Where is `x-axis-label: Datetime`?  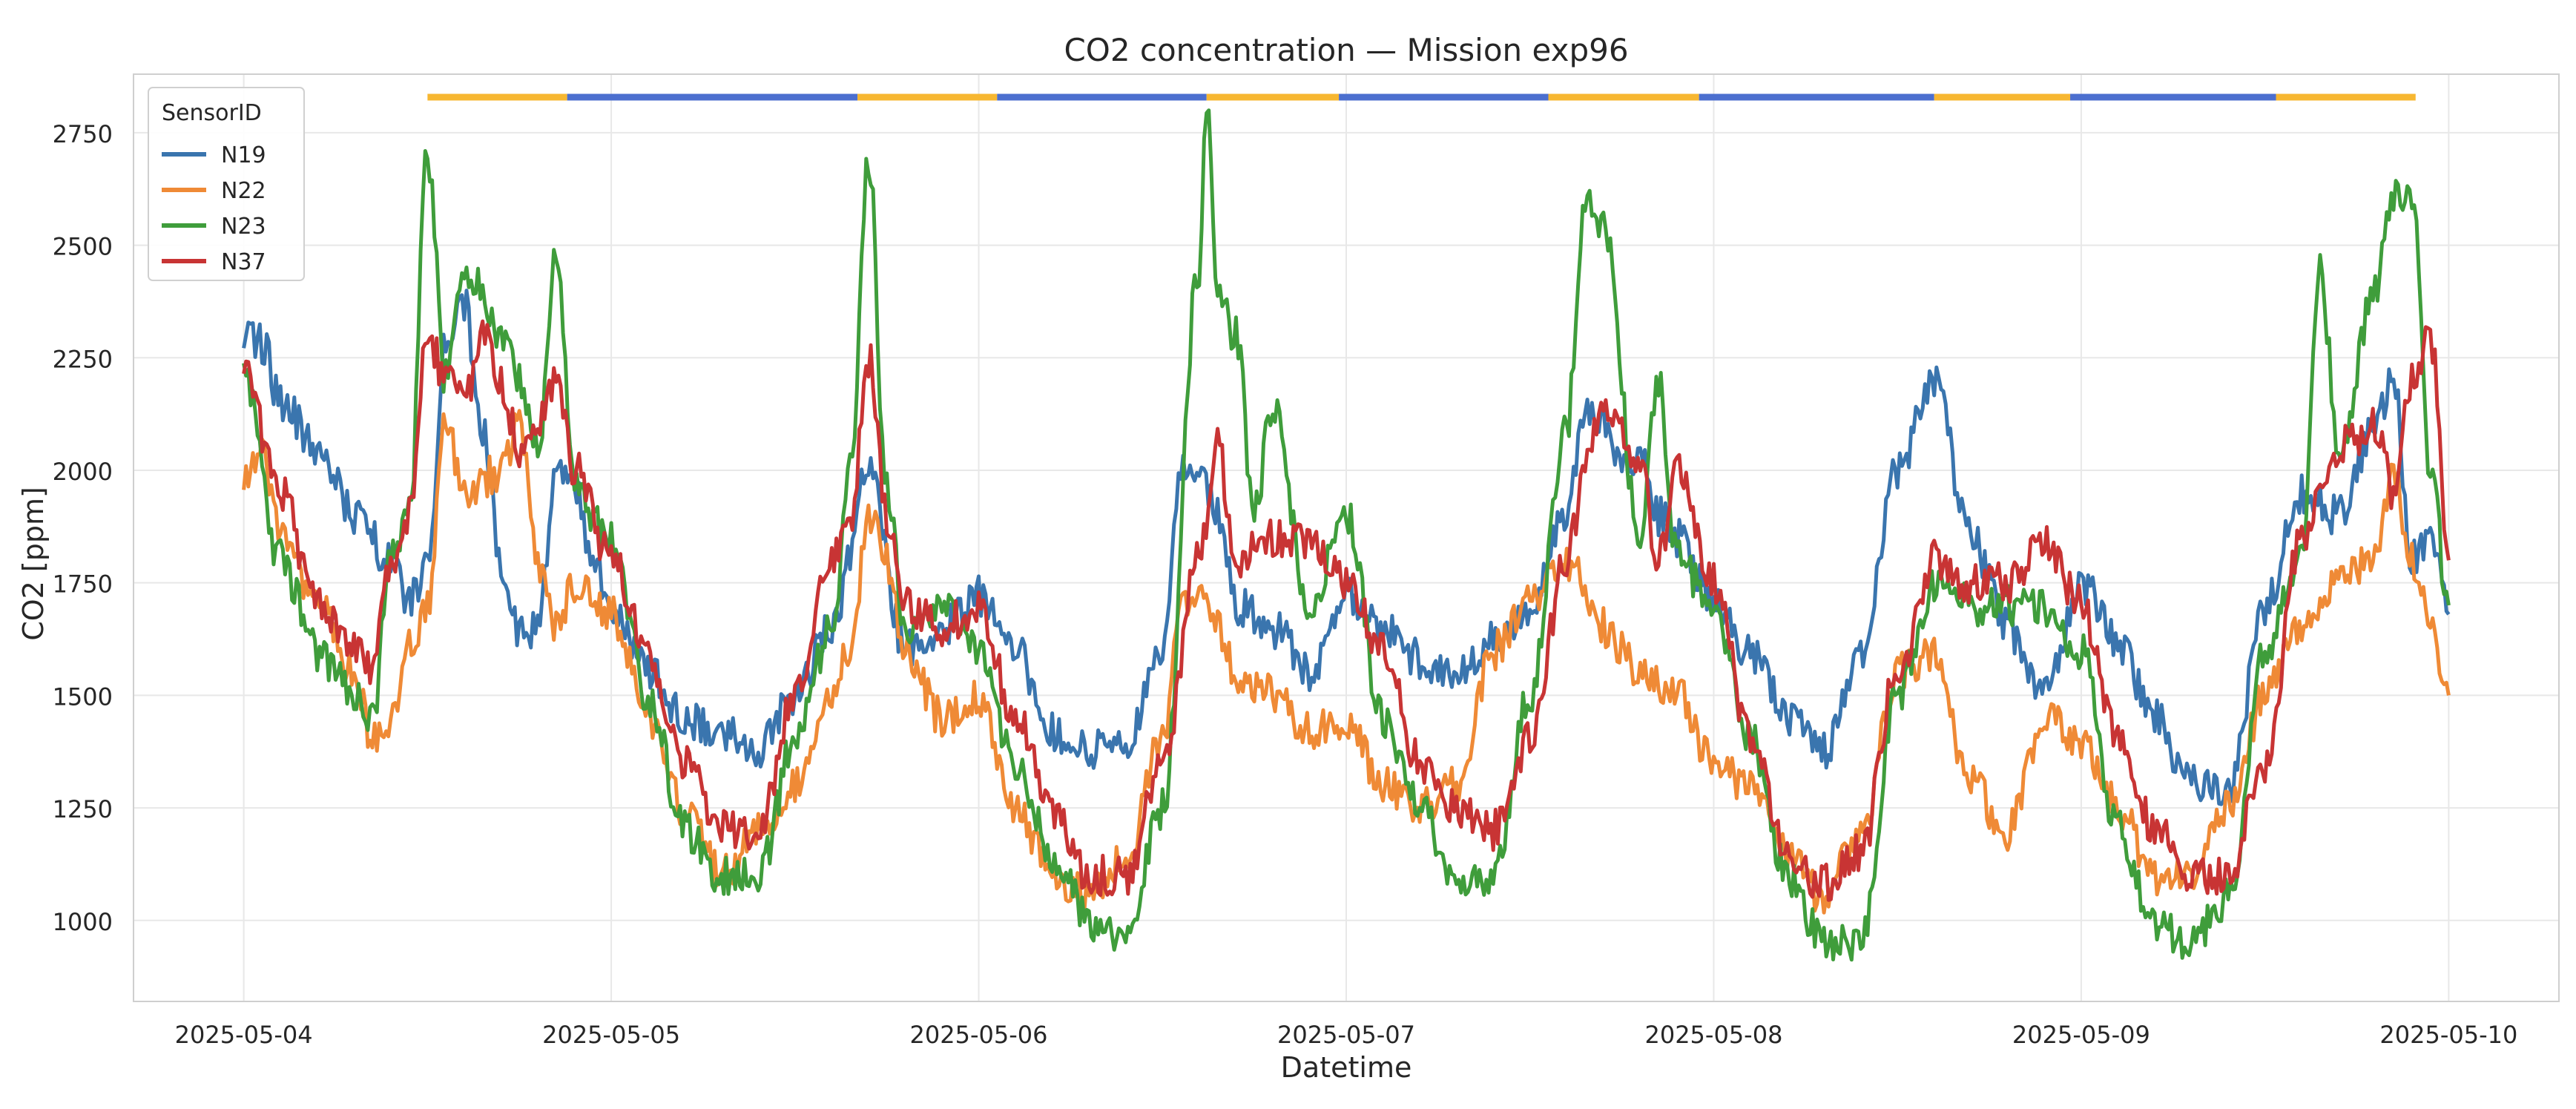
x-axis-label: Datetime is located at coordinates (1346, 1067).